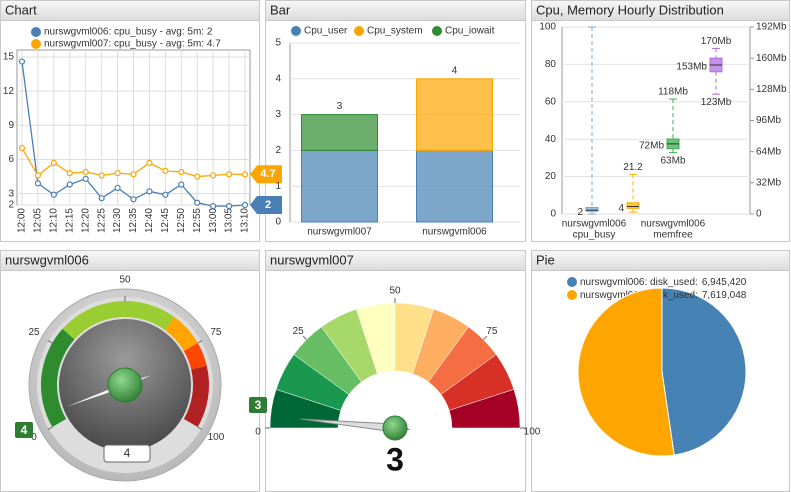  What do you see at coordinates (768, 151) in the screenshot?
I see `y2-tick-label: 64Mb` at bounding box center [768, 151].